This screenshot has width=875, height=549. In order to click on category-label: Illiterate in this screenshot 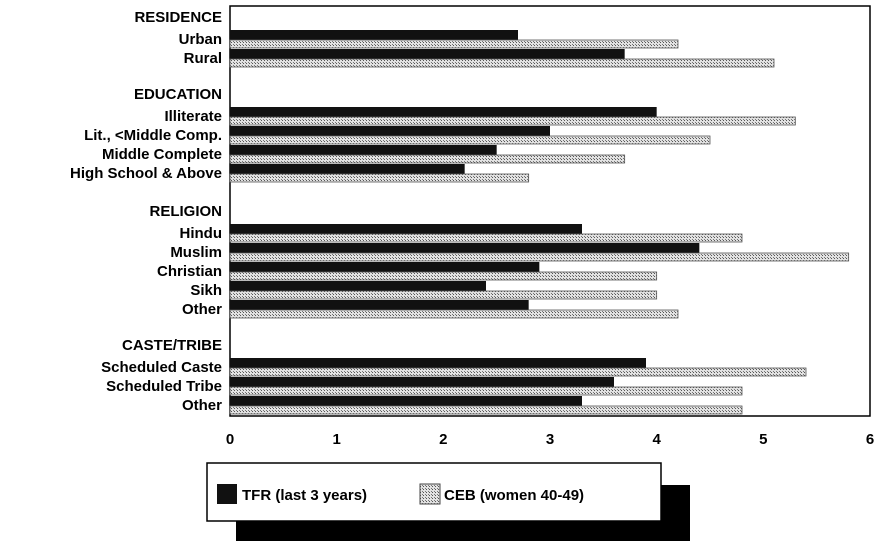, I will do `click(193, 116)`.